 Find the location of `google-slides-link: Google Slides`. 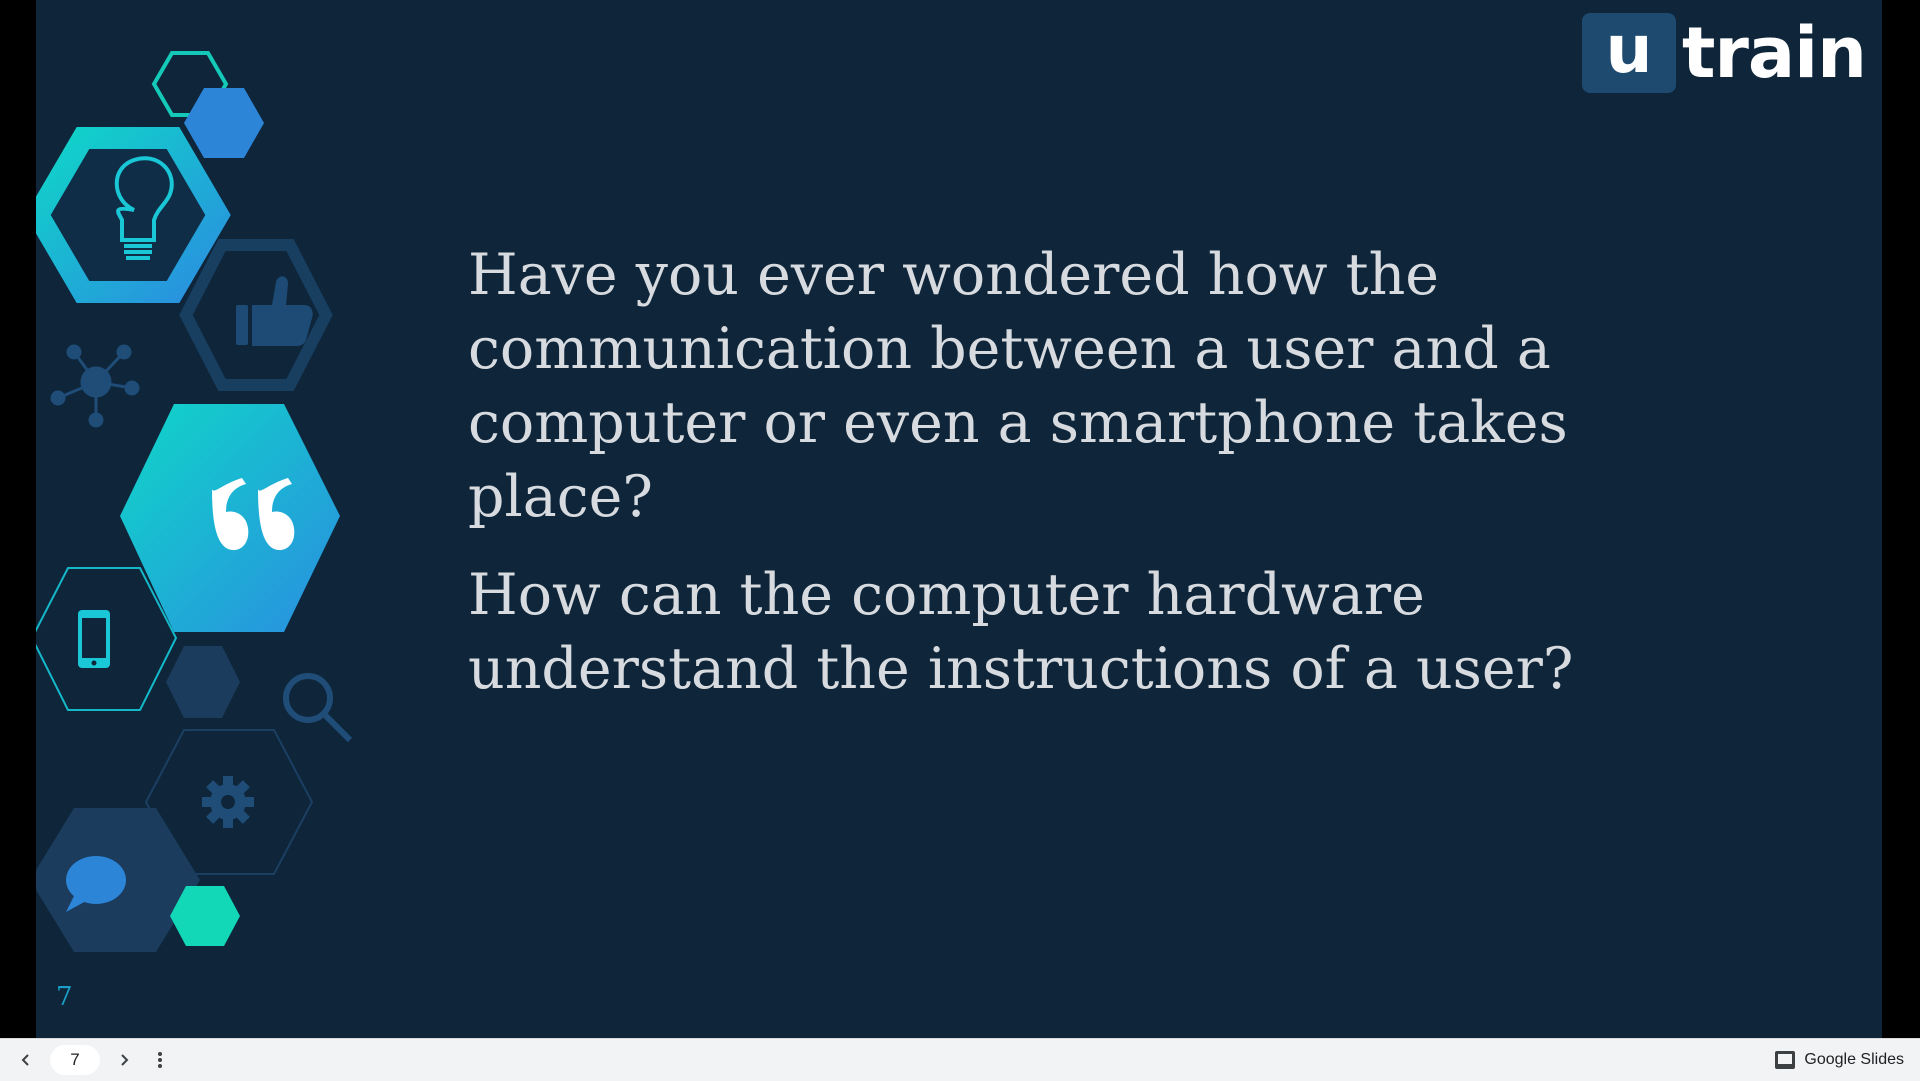

google-slides-link: Google Slides is located at coordinates (1839, 1060).